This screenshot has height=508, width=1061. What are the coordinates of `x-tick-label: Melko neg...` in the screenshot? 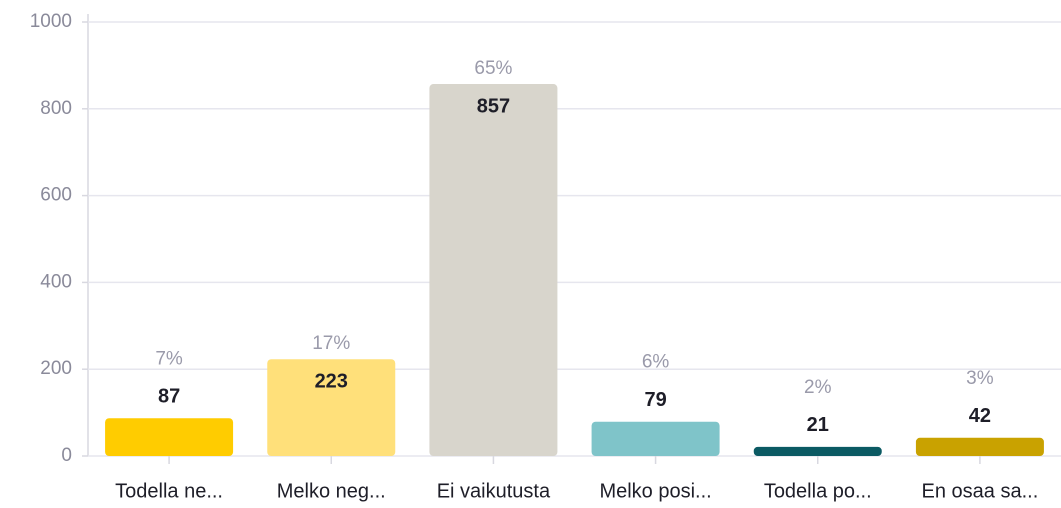 It's located at (331, 491).